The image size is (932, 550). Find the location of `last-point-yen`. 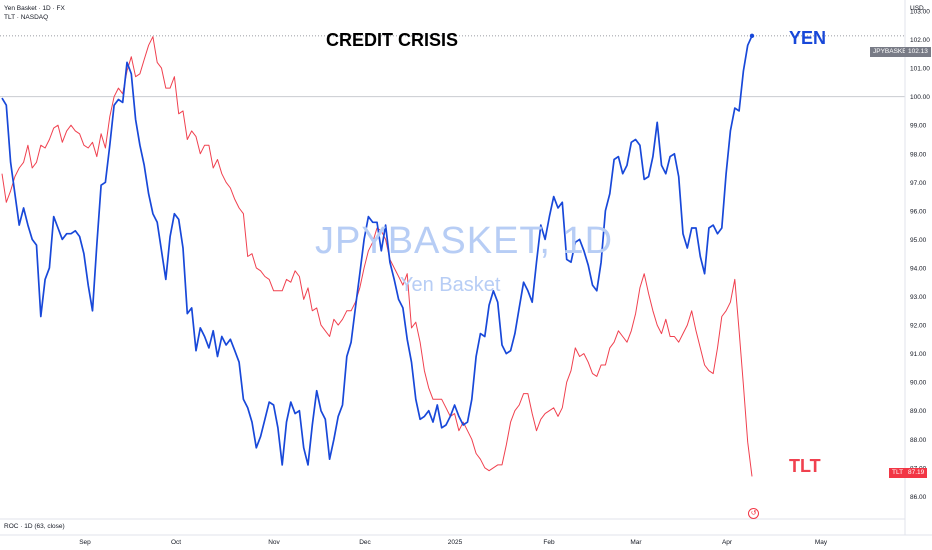

last-point-yen is located at coordinates (752, 36).